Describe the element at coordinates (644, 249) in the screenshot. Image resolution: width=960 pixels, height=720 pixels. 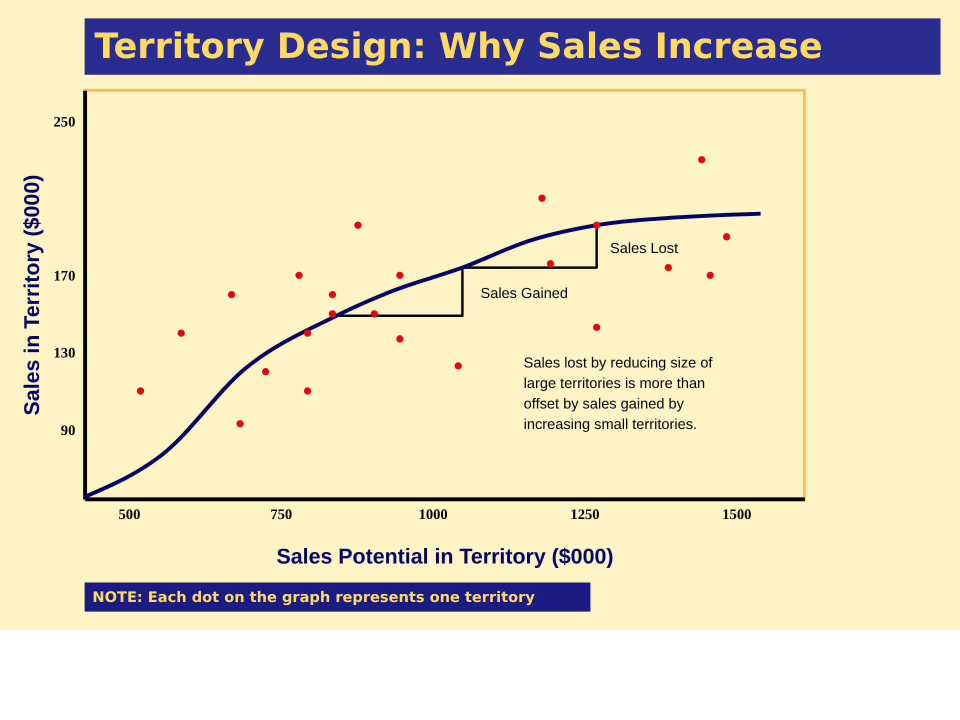
I see `annotation: Sales Lost` at that location.